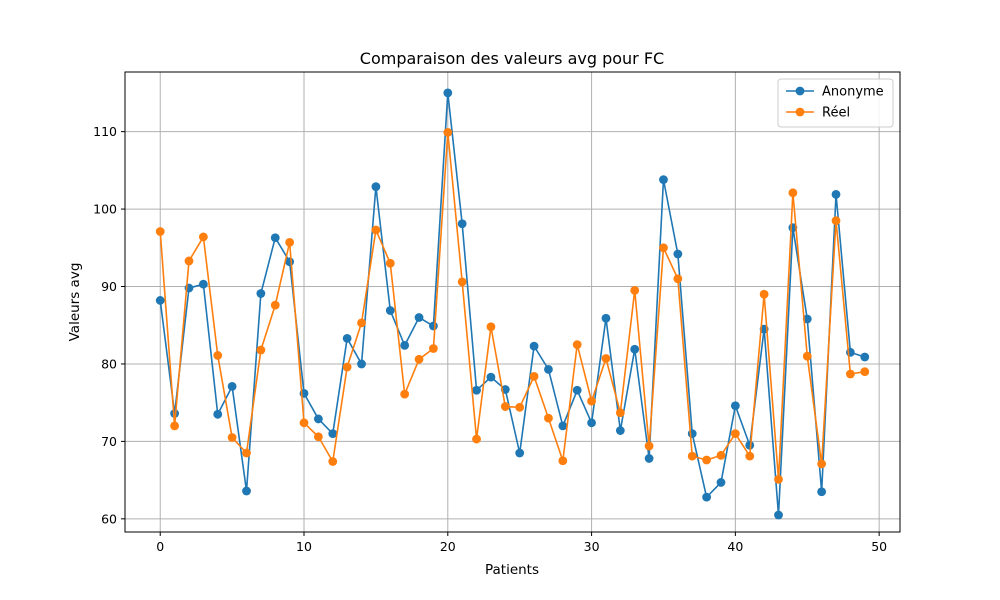  I want to click on x-tick-label: 0, so click(160, 546).